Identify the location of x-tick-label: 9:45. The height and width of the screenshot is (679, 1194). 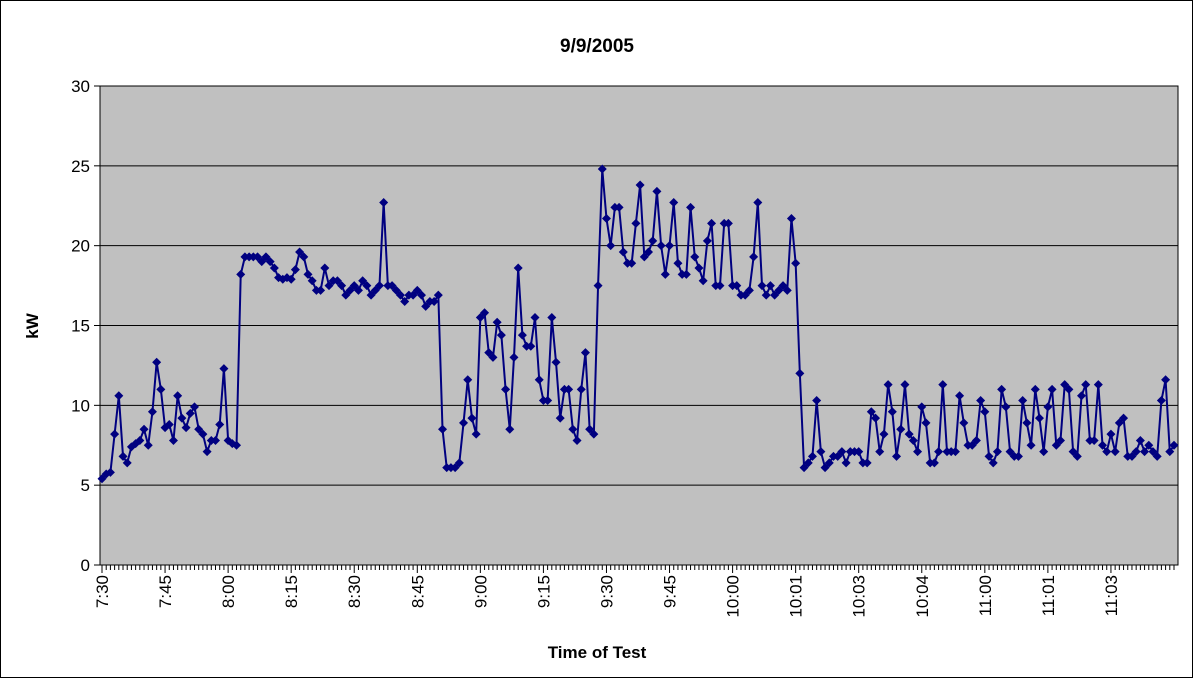
(670, 591).